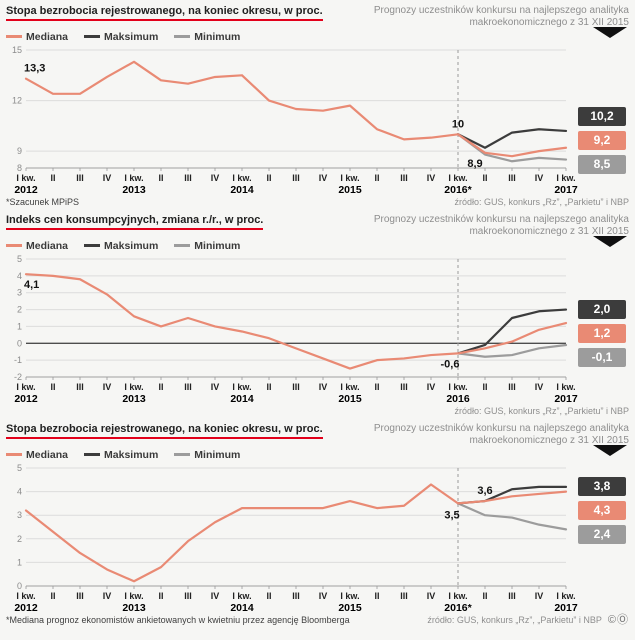  Describe the element at coordinates (610, 32) in the screenshot. I see `pennant-flag-icon` at that location.